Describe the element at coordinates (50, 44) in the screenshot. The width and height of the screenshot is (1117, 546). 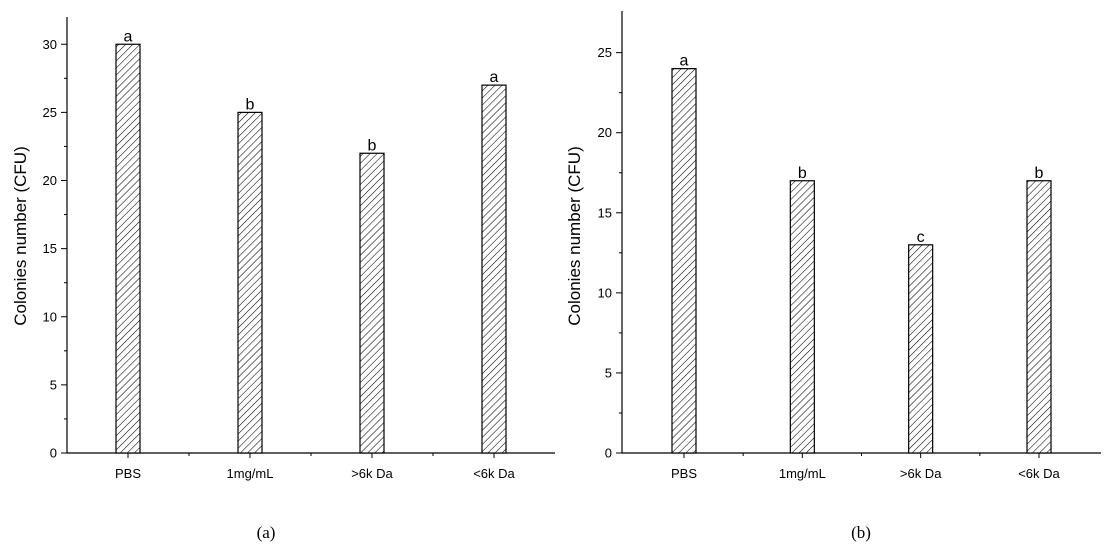
I see `y-tick-label: 30` at that location.